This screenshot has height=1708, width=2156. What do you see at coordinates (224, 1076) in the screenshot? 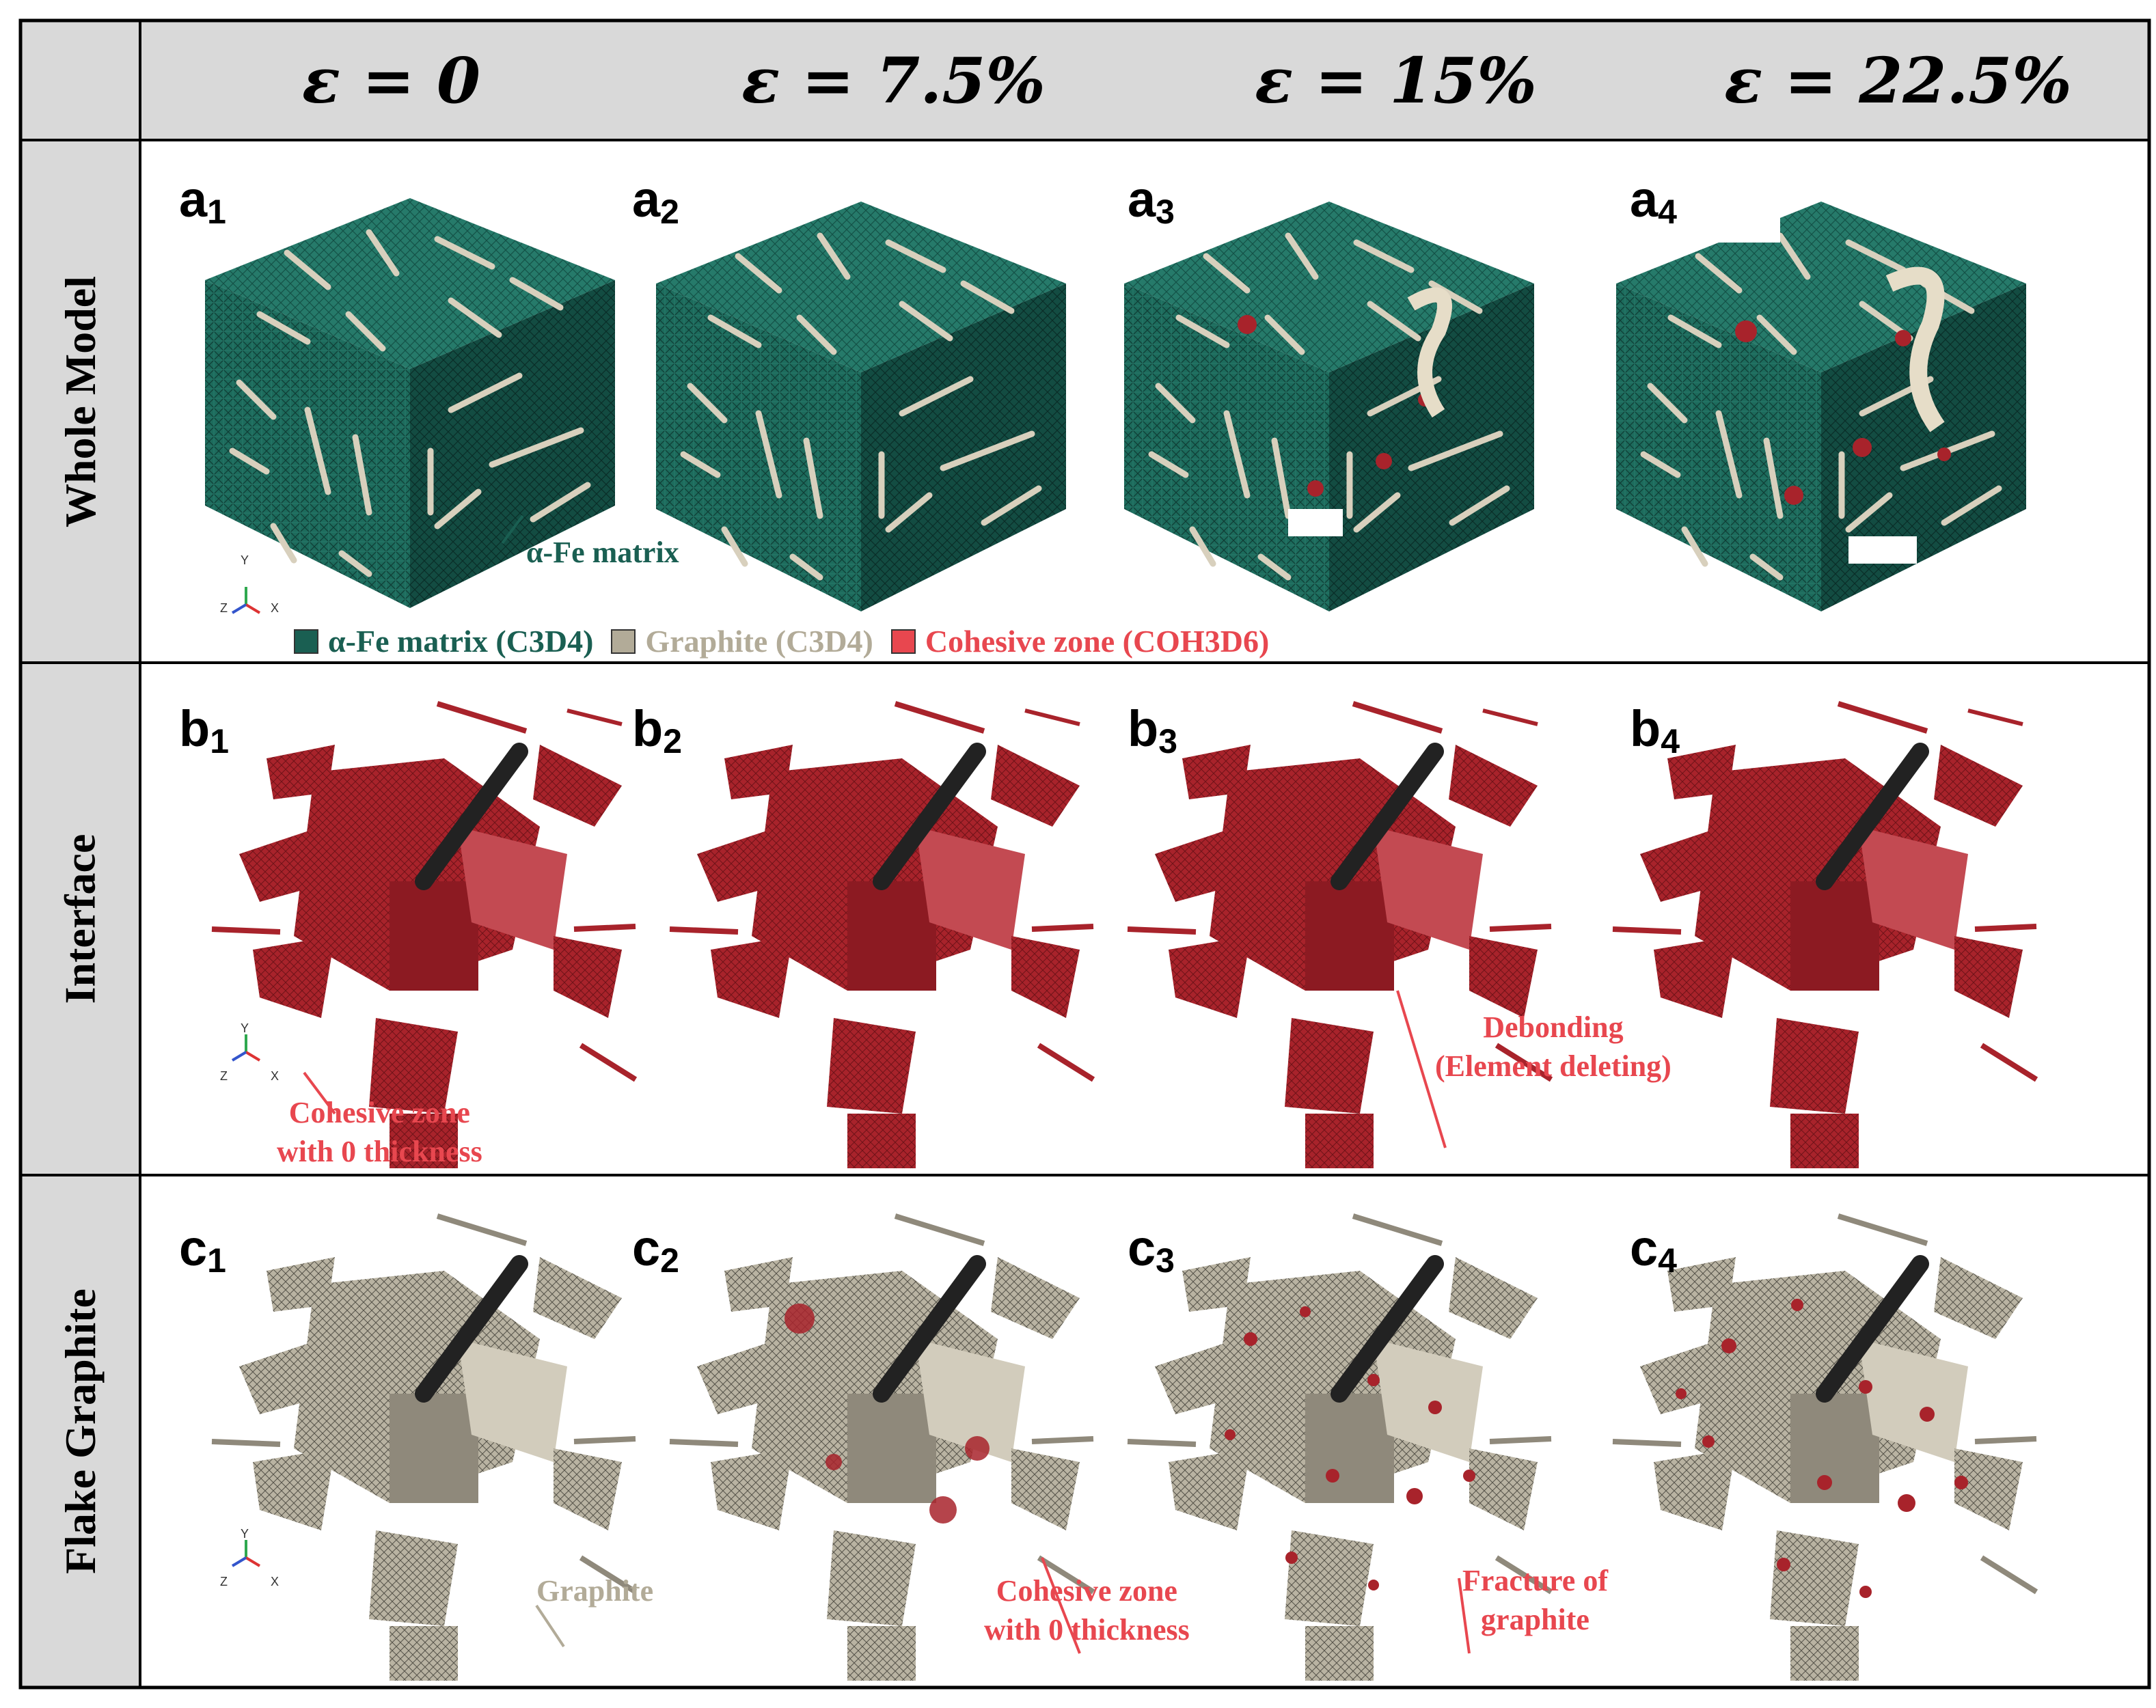
I see `triad-z-label-b: Z` at bounding box center [224, 1076].